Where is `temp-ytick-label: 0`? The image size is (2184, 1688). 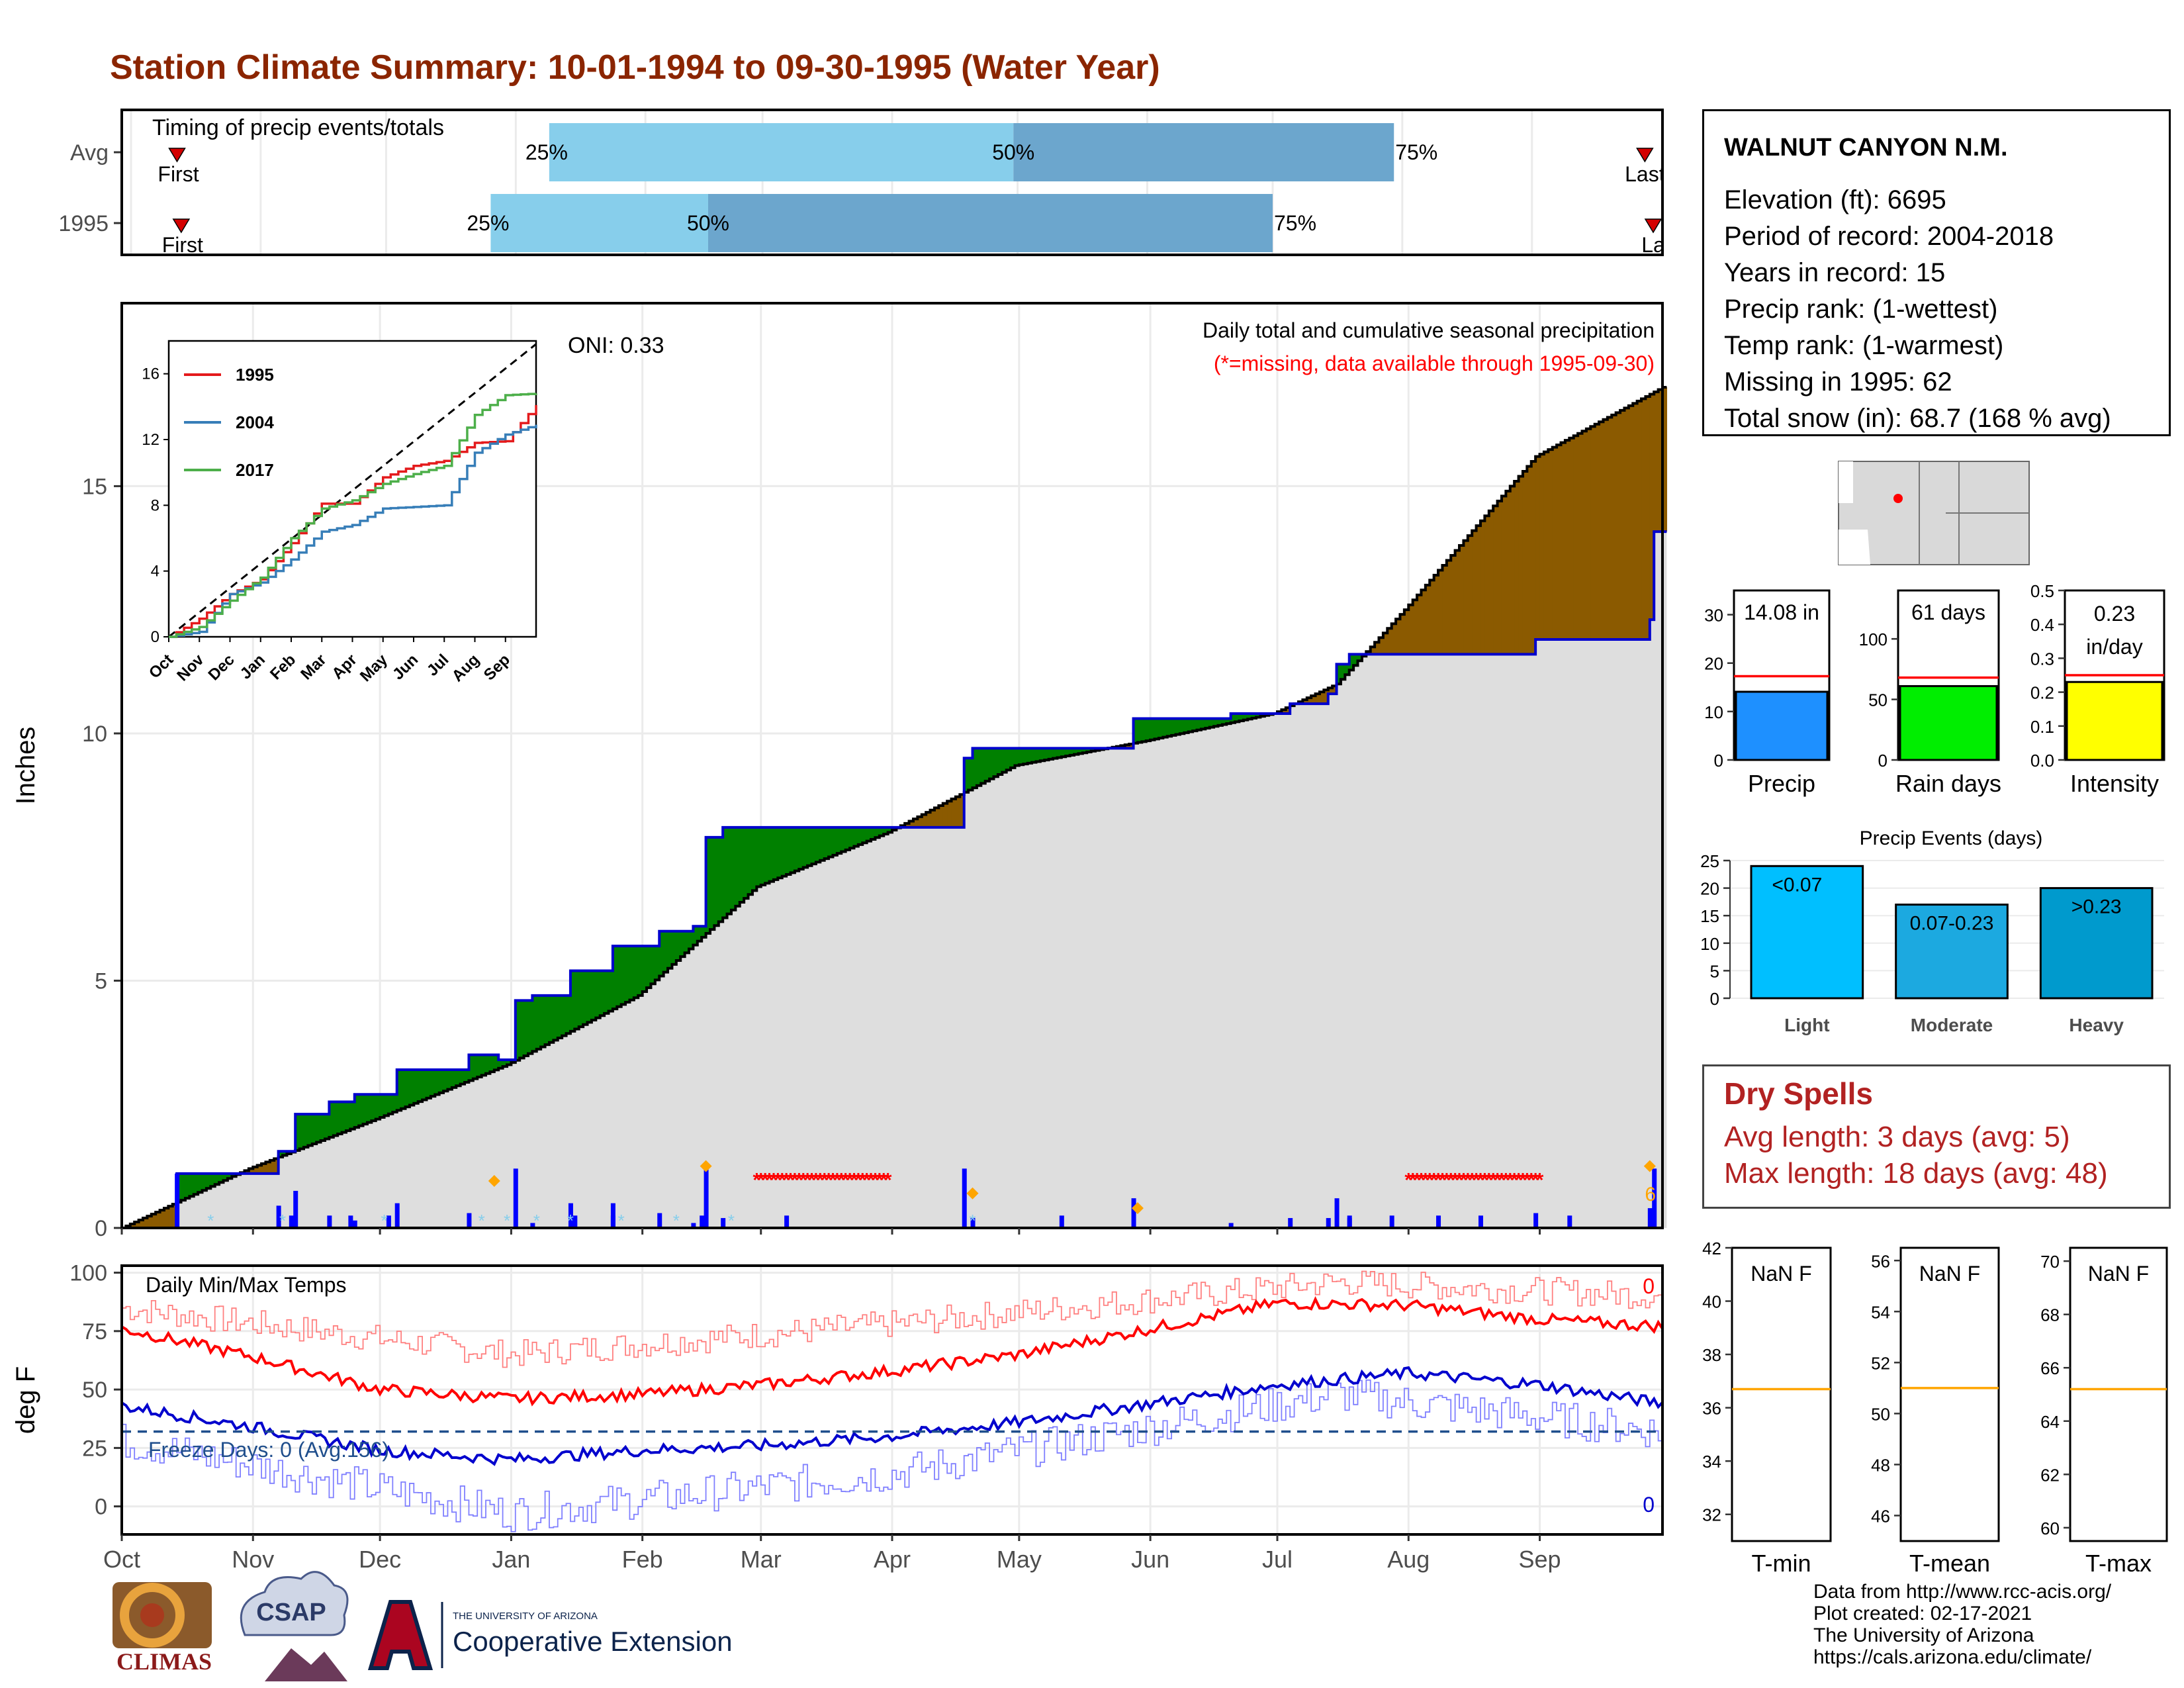
temp-ytick-label: 0 is located at coordinates (101, 1507).